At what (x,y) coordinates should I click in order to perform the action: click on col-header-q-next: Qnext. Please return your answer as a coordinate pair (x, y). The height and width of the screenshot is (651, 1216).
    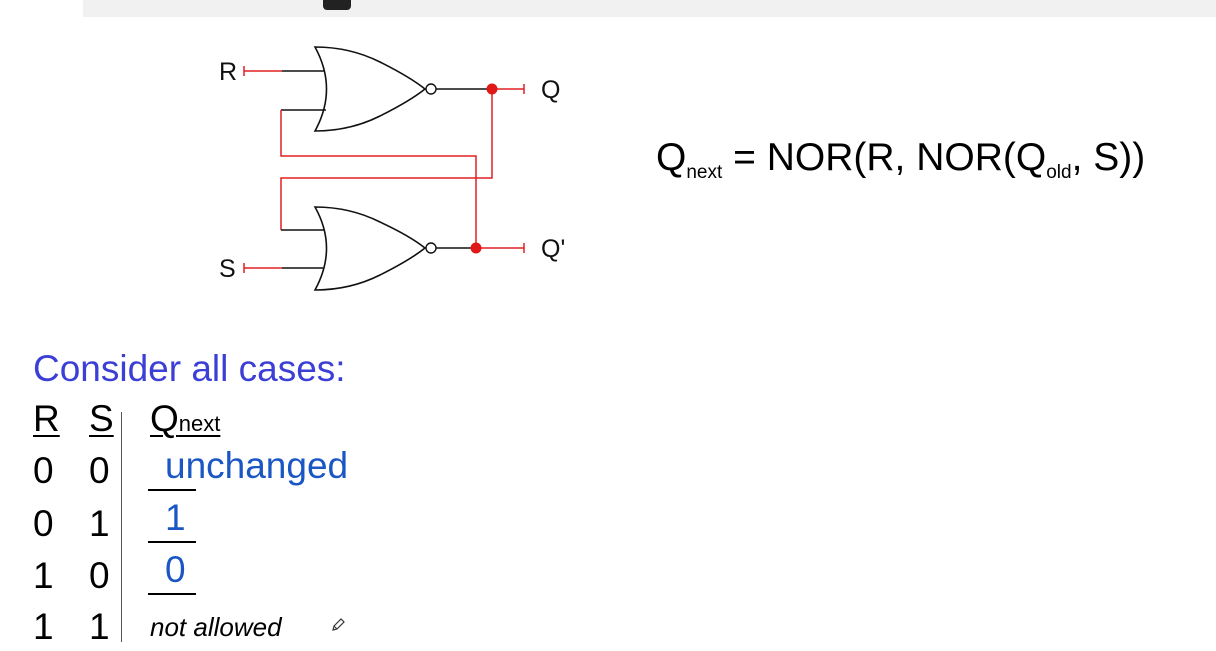
    Looking at the image, I should click on (185, 419).